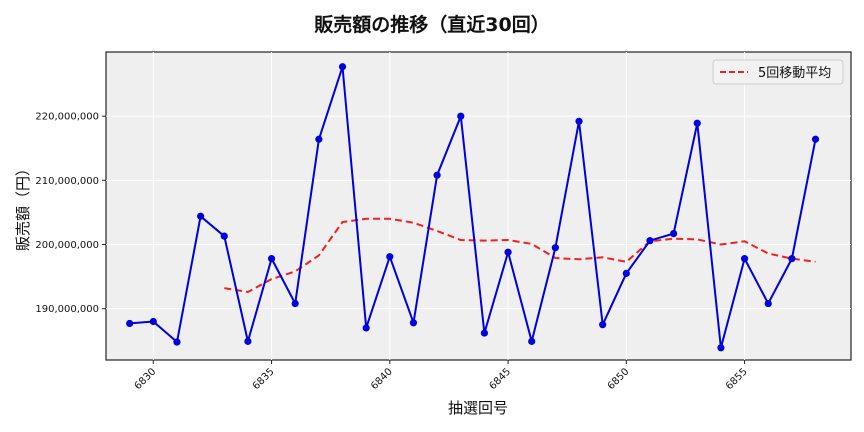 This screenshot has height=432, width=864. What do you see at coordinates (520, 255) in the screenshot?
I see `moving-average-line` at bounding box center [520, 255].